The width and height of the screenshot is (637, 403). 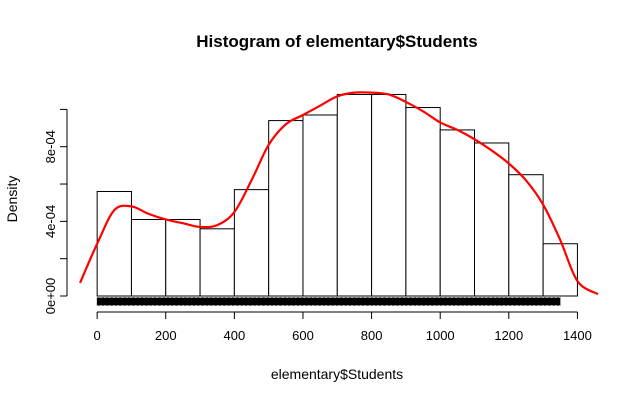 I want to click on y-tick-label: 8e-04, so click(x=50, y=146).